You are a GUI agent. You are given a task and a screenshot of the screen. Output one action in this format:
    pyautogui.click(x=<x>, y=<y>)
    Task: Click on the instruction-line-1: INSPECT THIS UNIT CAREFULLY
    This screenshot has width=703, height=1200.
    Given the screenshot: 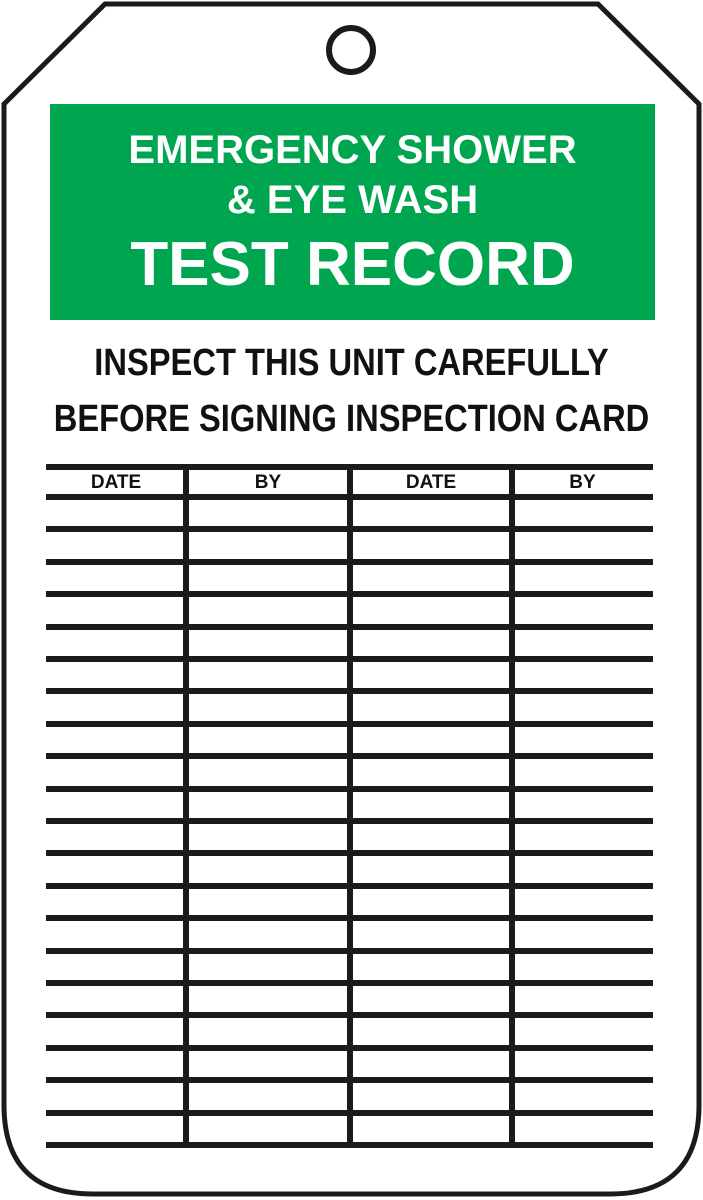 What is the action you would take?
    pyautogui.click(x=351, y=363)
    